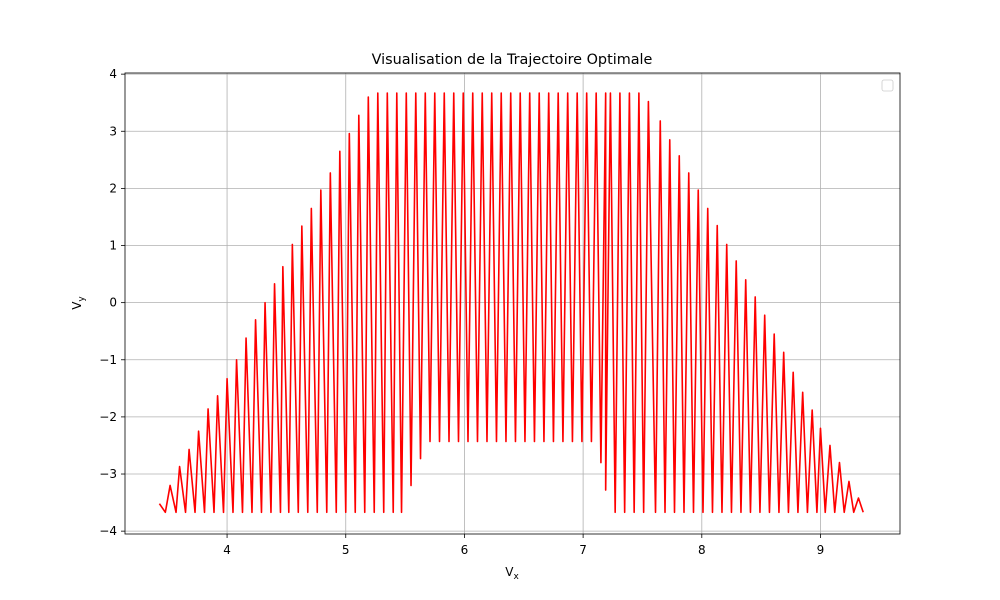  Describe the element at coordinates (113, 74) in the screenshot. I see `y-tick-label: 4` at that location.